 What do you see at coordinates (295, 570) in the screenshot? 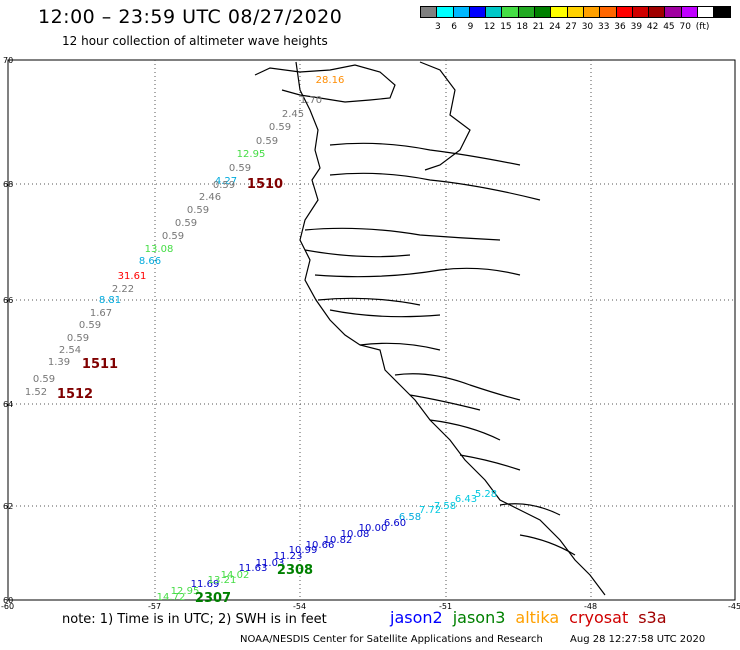
I see `track-id-label: 2308` at bounding box center [295, 570].